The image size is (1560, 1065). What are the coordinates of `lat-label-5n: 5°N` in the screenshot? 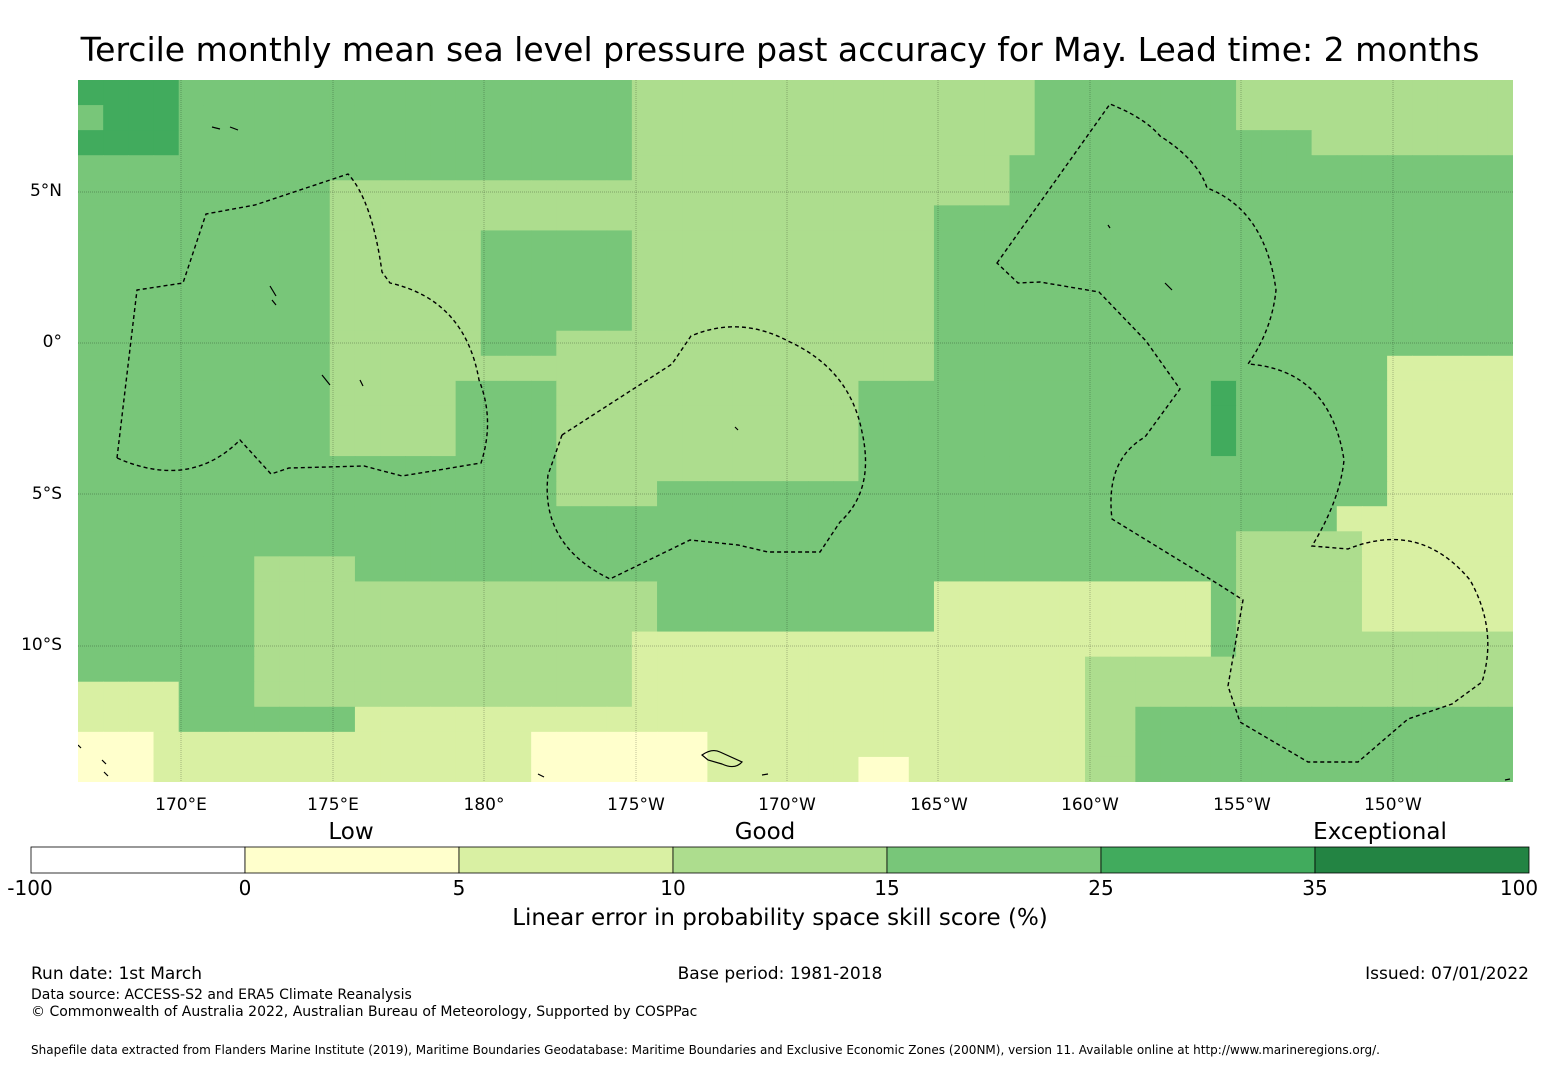 It's located at (45, 191).